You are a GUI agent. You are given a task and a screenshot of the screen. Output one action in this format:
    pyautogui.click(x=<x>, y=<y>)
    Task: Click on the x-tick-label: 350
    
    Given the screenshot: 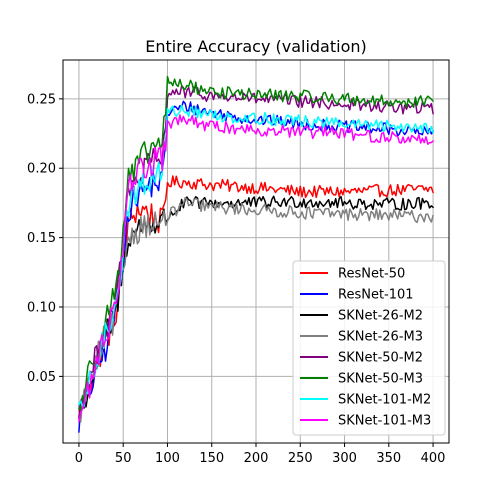 What is the action you would take?
    pyautogui.click(x=388, y=458)
    